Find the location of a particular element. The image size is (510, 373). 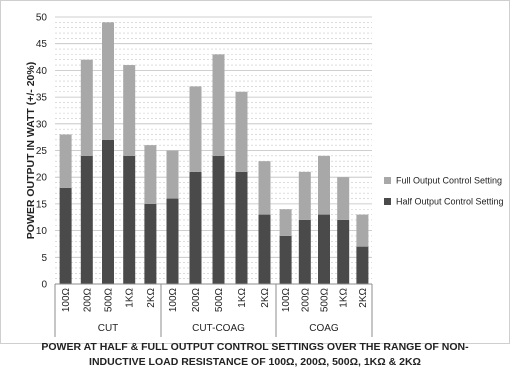

y-tick-label: 50 is located at coordinates (42, 18).